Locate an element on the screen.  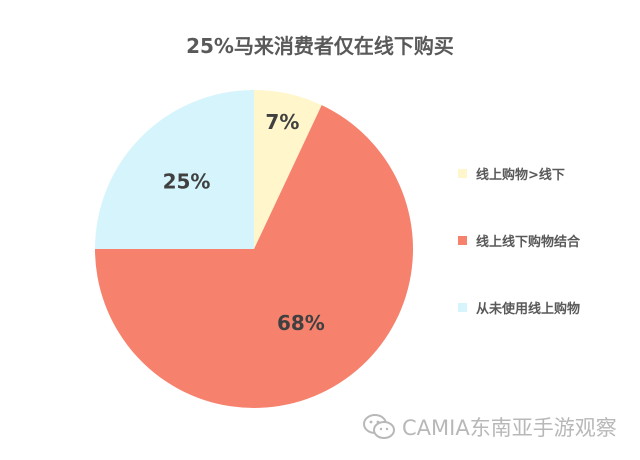
legend-item-combined: 线上线下购物结合 is located at coordinates (519, 240).